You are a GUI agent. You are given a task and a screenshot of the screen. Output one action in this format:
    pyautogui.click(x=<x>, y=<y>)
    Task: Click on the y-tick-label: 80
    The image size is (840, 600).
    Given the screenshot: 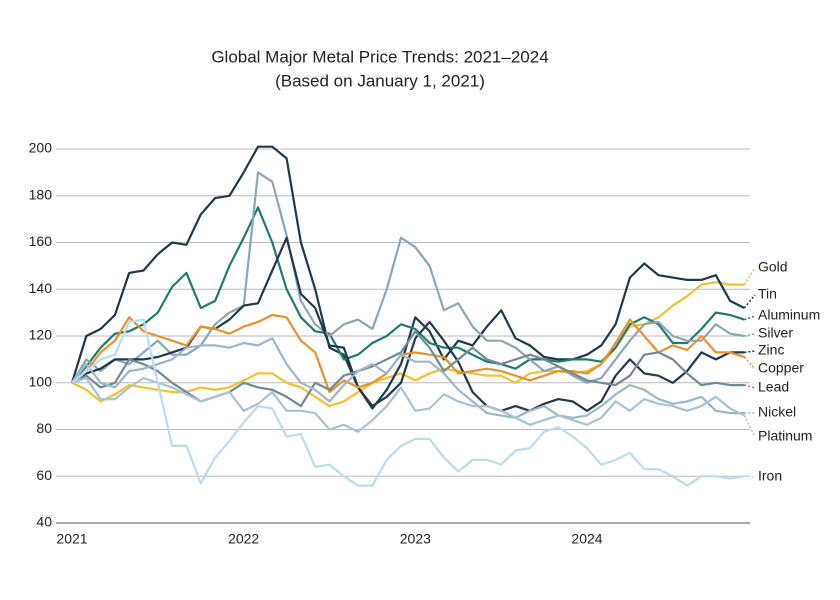 What is the action you would take?
    pyautogui.click(x=44, y=428)
    